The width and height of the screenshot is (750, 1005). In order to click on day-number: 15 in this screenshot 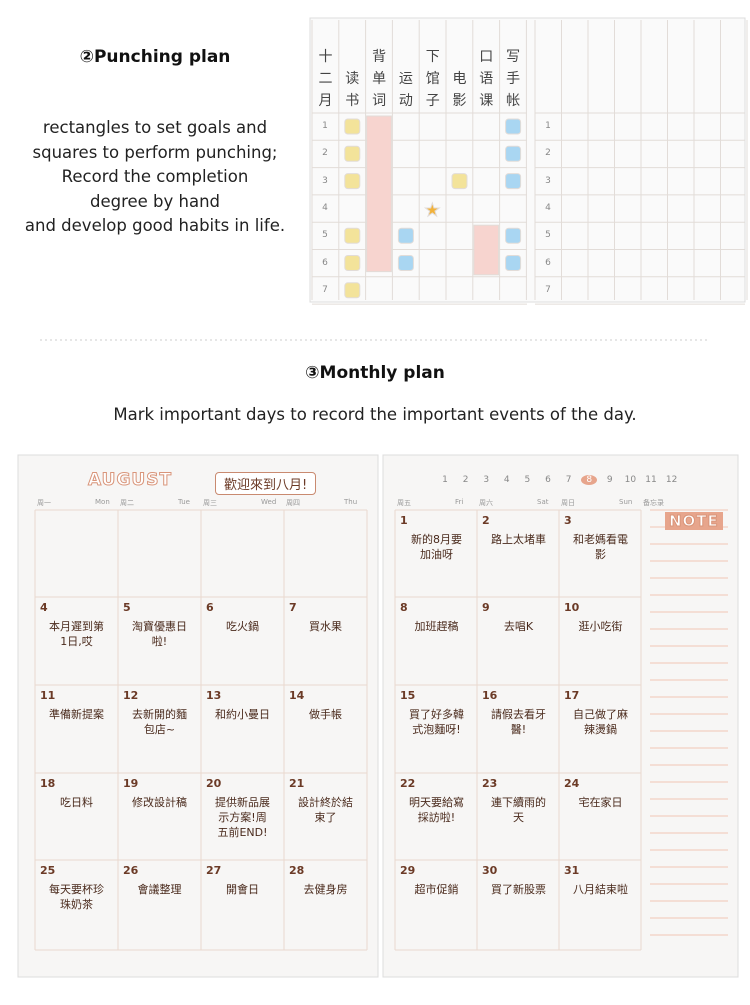, I will do `click(408, 695)`.